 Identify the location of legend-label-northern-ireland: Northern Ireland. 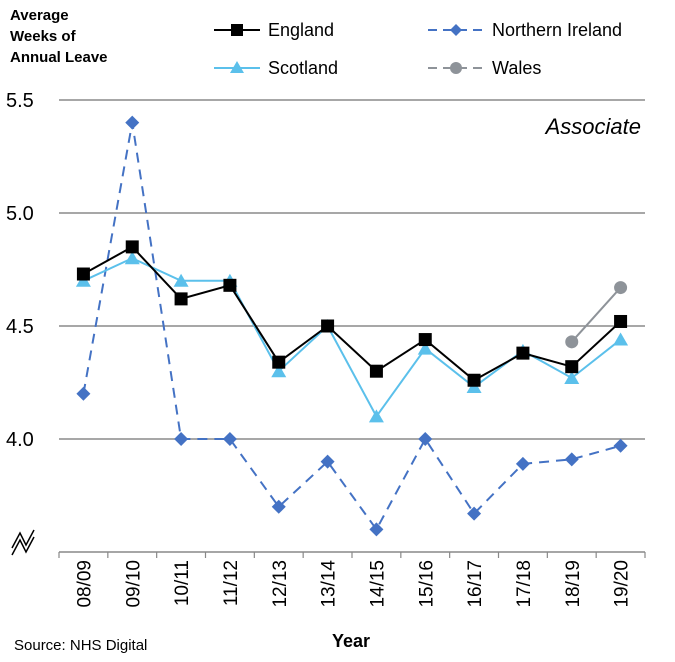
(557, 30).